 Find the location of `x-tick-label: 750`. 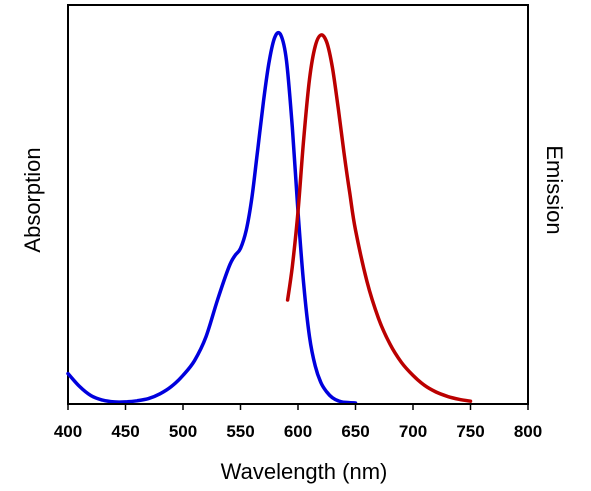

x-tick-label: 750 is located at coordinates (470, 431).